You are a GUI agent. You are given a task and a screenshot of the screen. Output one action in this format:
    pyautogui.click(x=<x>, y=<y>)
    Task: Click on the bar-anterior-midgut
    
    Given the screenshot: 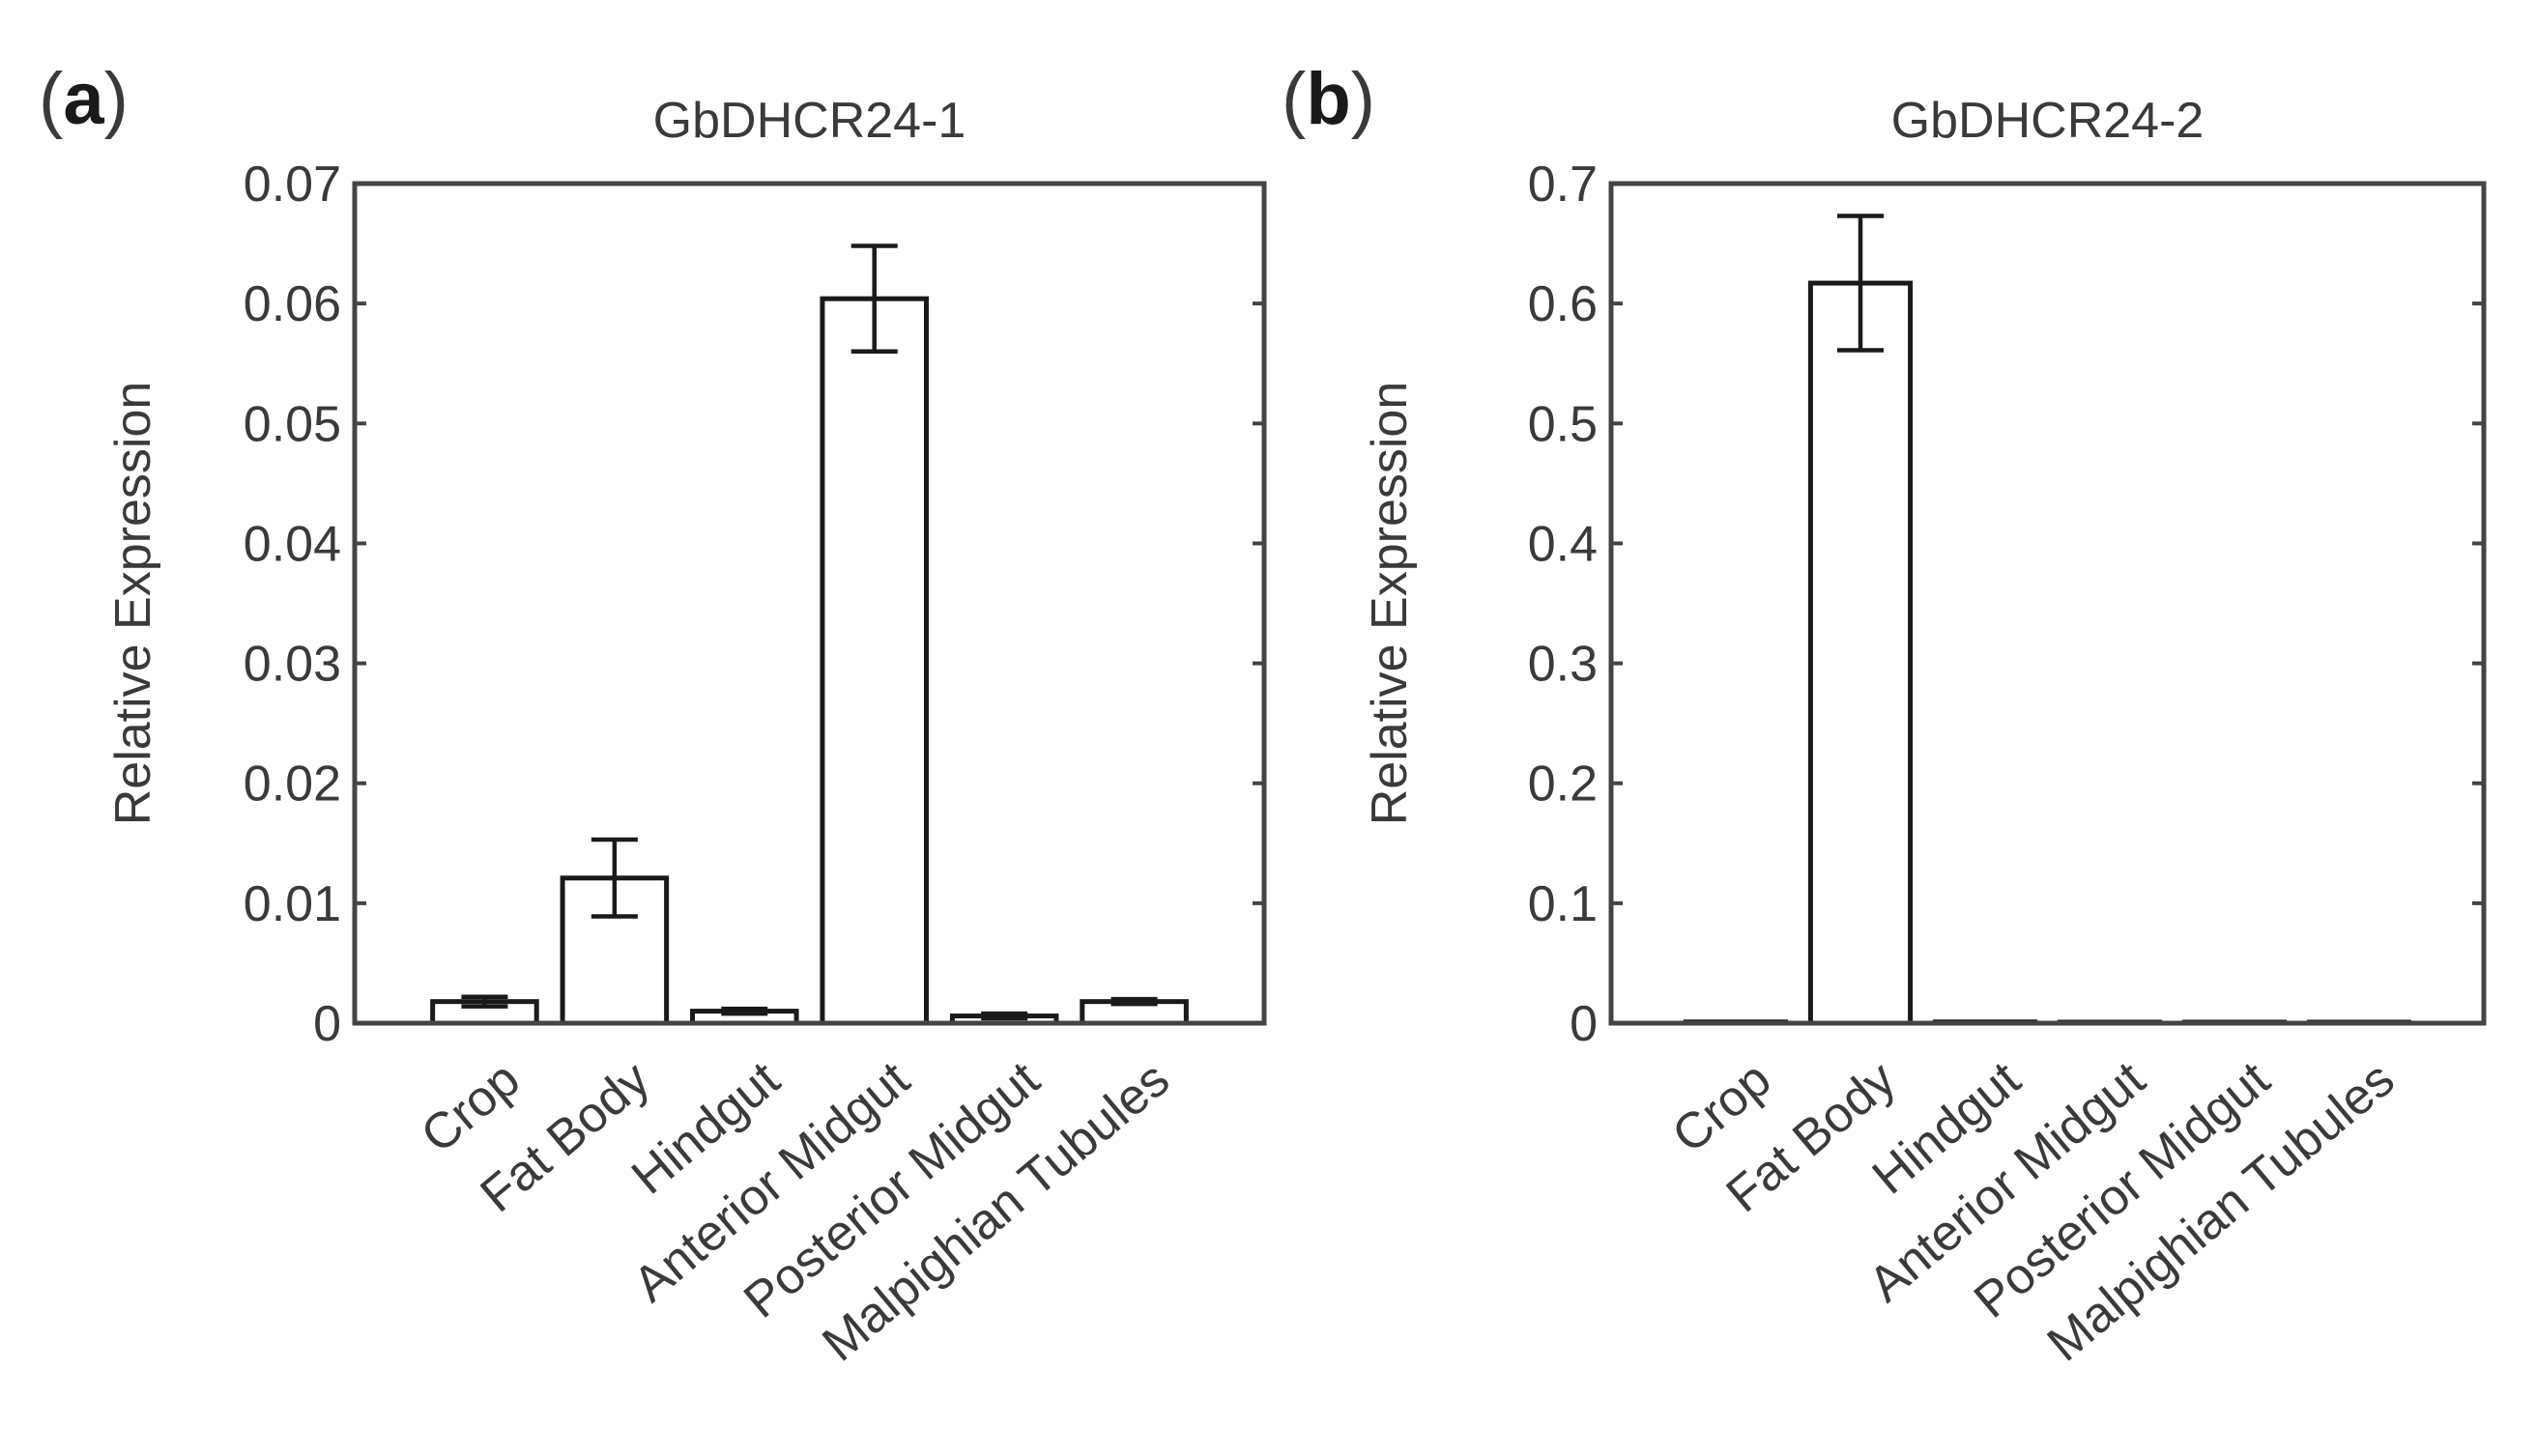 What is the action you would take?
    pyautogui.click(x=874, y=661)
    